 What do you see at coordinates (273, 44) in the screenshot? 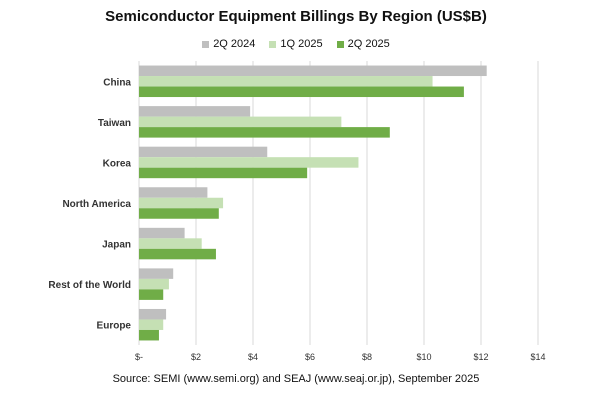
I see `legend-swatch-1q2025` at bounding box center [273, 44].